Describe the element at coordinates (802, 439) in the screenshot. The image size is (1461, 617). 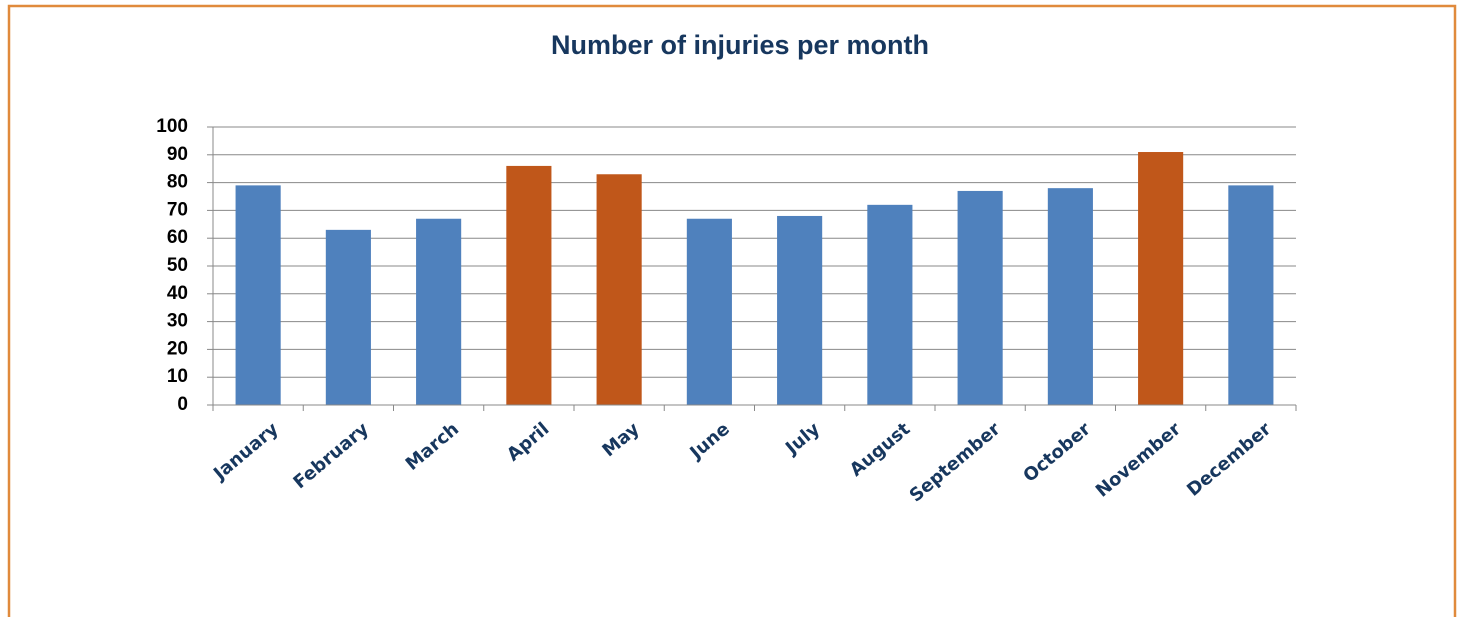
I see `x-tick-label: July` at that location.